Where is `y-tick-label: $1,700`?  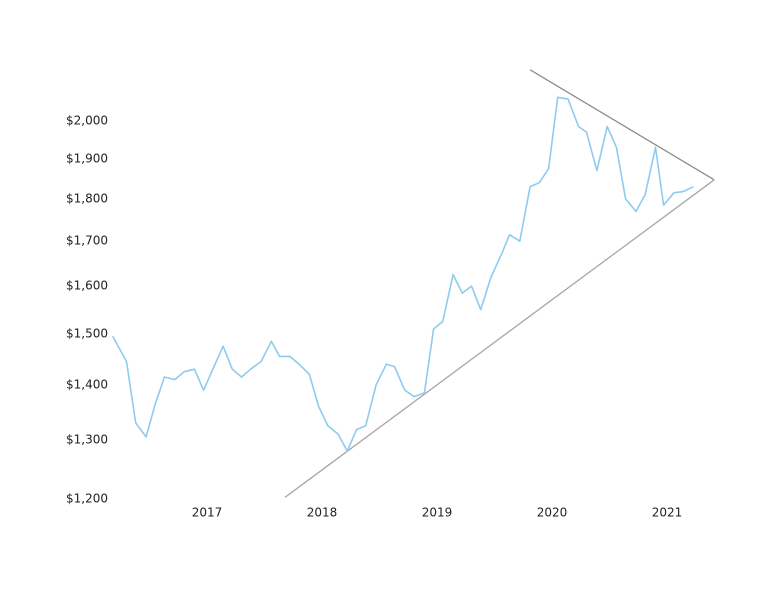 y-tick-label: $1,700 is located at coordinates (87, 241).